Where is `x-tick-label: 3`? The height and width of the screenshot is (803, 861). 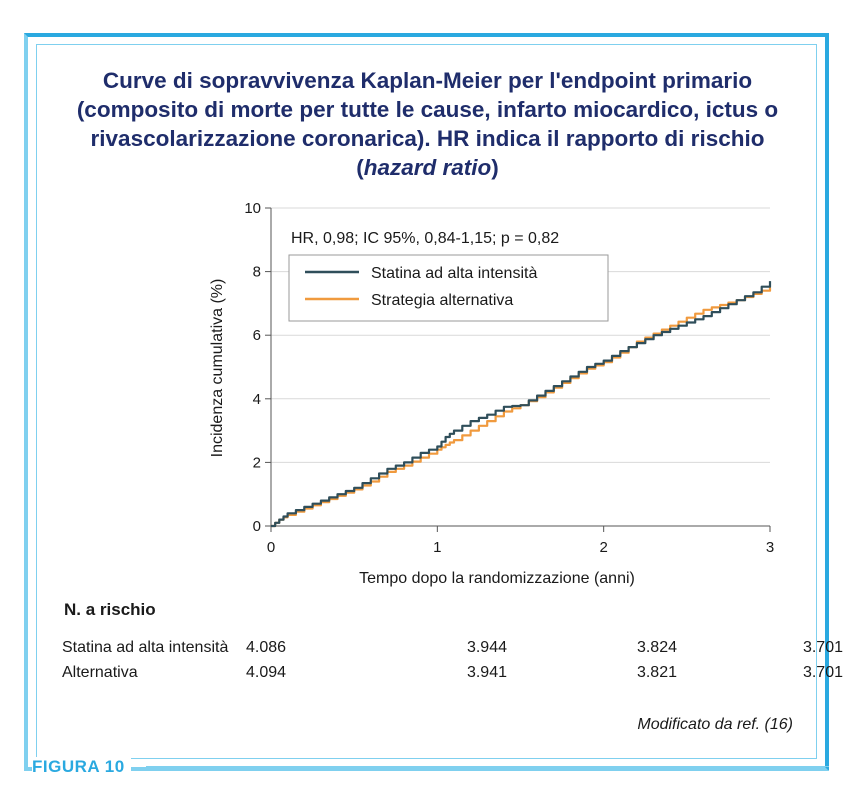 x-tick-label: 3 is located at coordinates (770, 547).